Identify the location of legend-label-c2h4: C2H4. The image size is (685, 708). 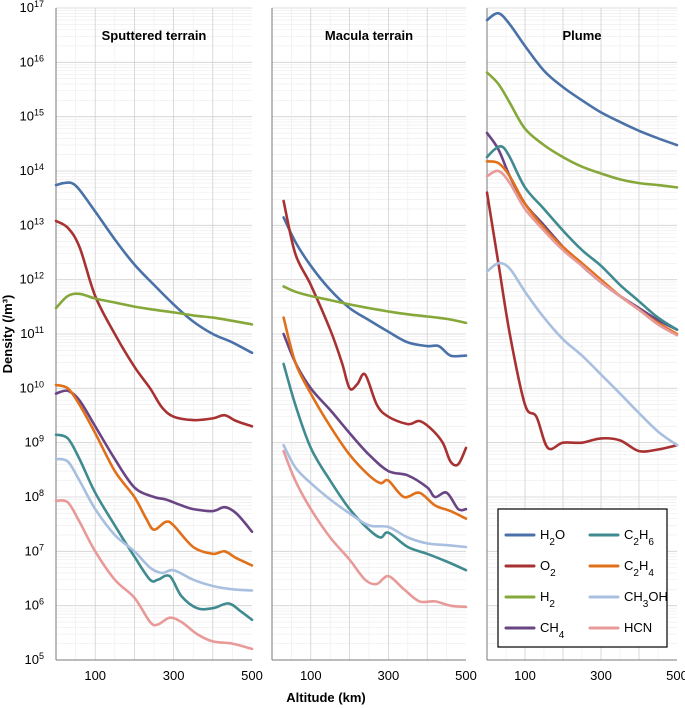
(639, 568).